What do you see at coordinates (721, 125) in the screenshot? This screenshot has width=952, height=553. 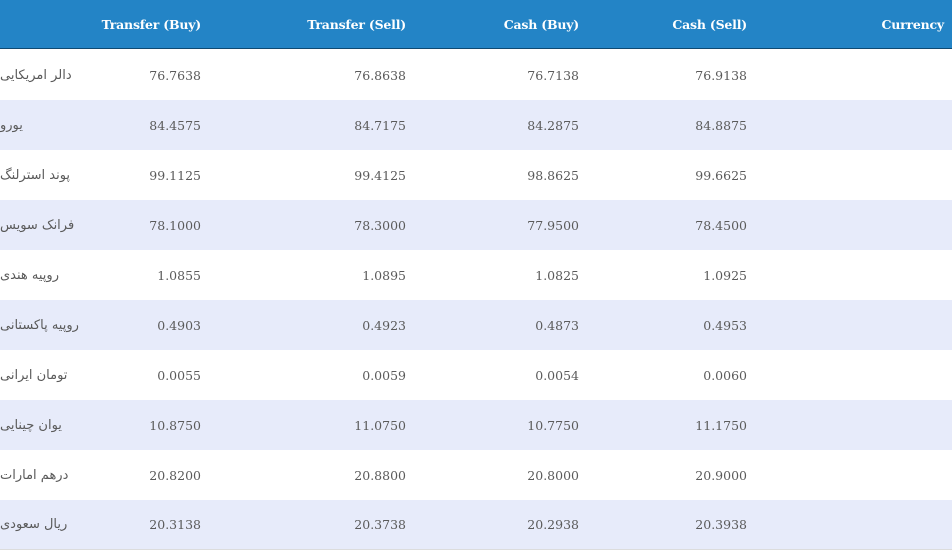 I see `cell-cash-sell: 84.8875` at bounding box center [721, 125].